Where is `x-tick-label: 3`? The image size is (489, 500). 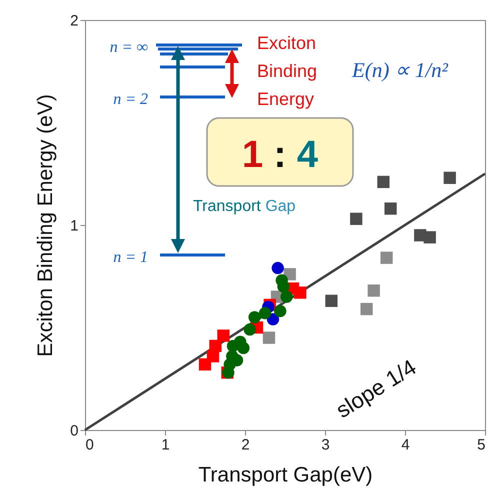
x-tick-label: 3 is located at coordinates (325, 445).